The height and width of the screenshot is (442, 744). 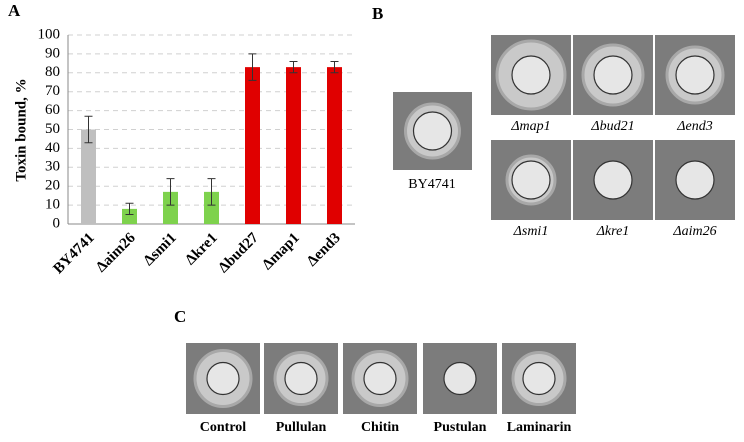 What do you see at coordinates (238, 253) in the screenshot?
I see `x-tick-label: Δbud27` at bounding box center [238, 253].